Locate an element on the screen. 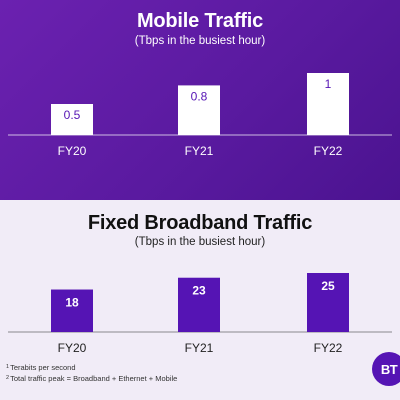  footnote: 1Terabits per second is located at coordinates (41, 367).